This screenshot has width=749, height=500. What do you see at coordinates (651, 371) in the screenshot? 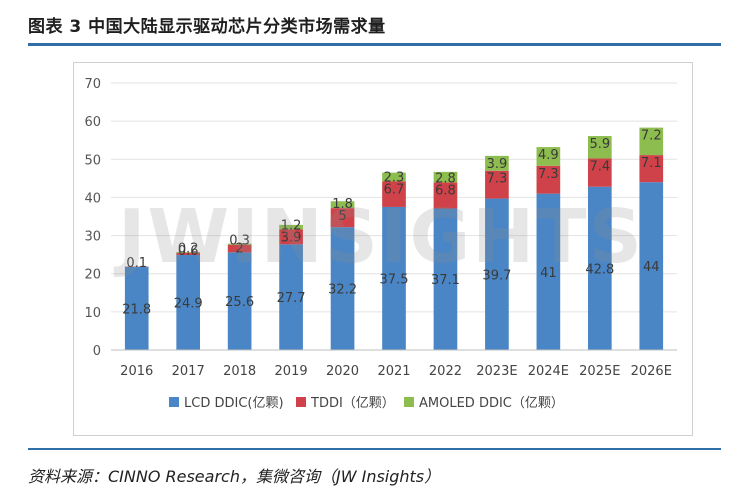
I see `x-tick-label: 2026E` at bounding box center [651, 371].